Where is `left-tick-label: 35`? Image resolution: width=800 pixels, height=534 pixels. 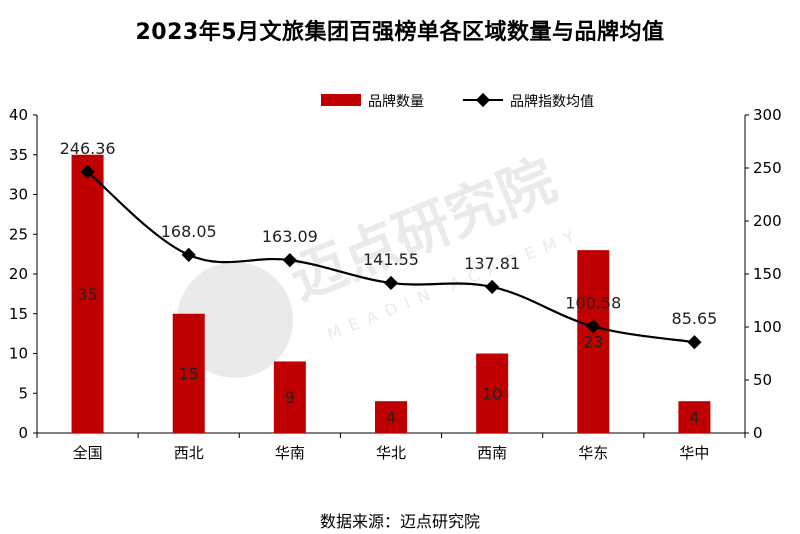
left-tick-label: 35 is located at coordinates (18, 155).